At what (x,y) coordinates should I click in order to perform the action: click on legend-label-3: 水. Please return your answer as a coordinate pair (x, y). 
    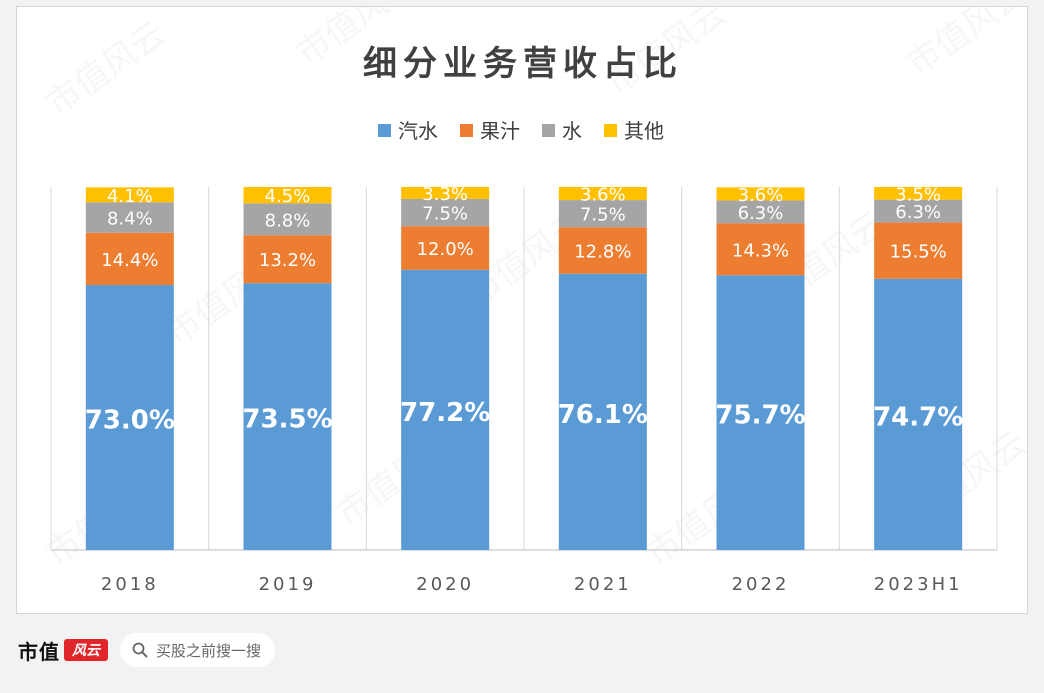
    Looking at the image, I should click on (572, 131).